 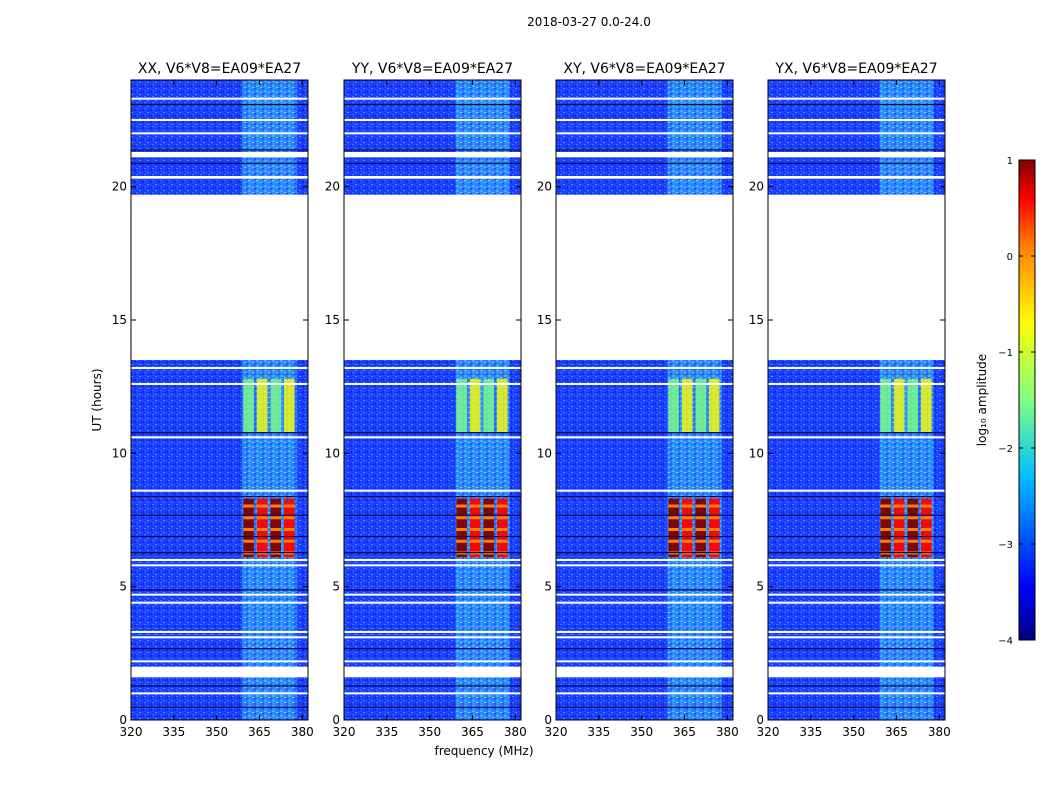 What do you see at coordinates (97, 399) in the screenshot?
I see `figure-ylabel: UT (hours)` at bounding box center [97, 399].